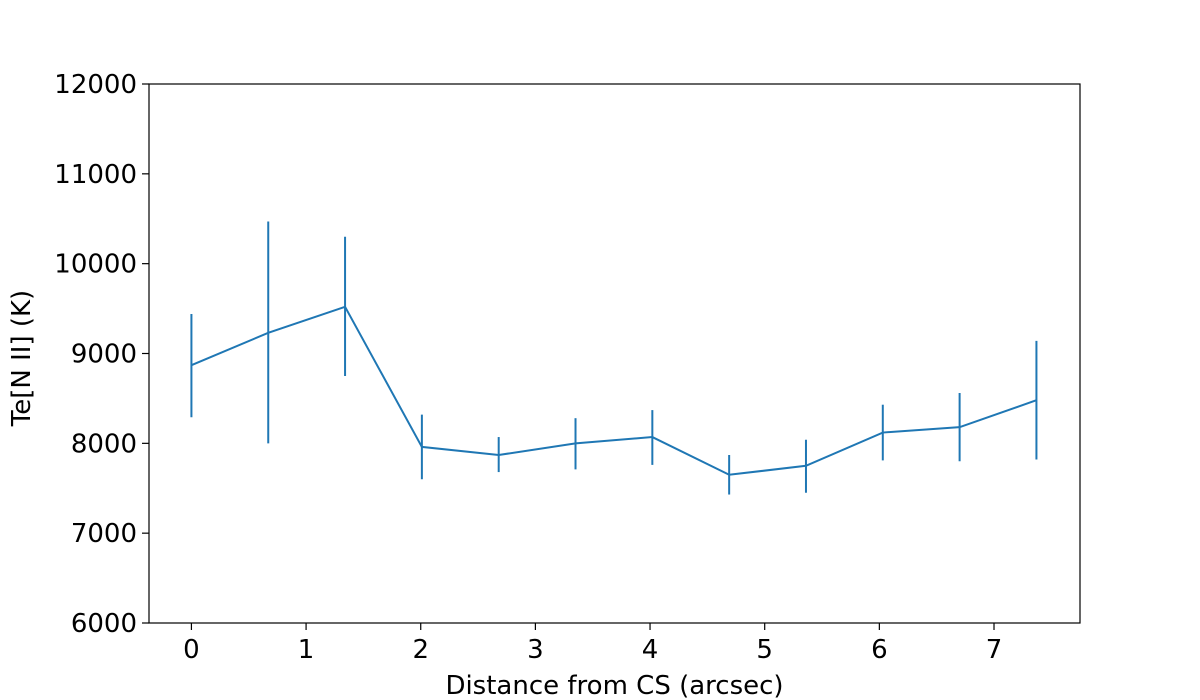 The image size is (1200, 700). I want to click on y-tick-label: 8000, so click(104, 444).